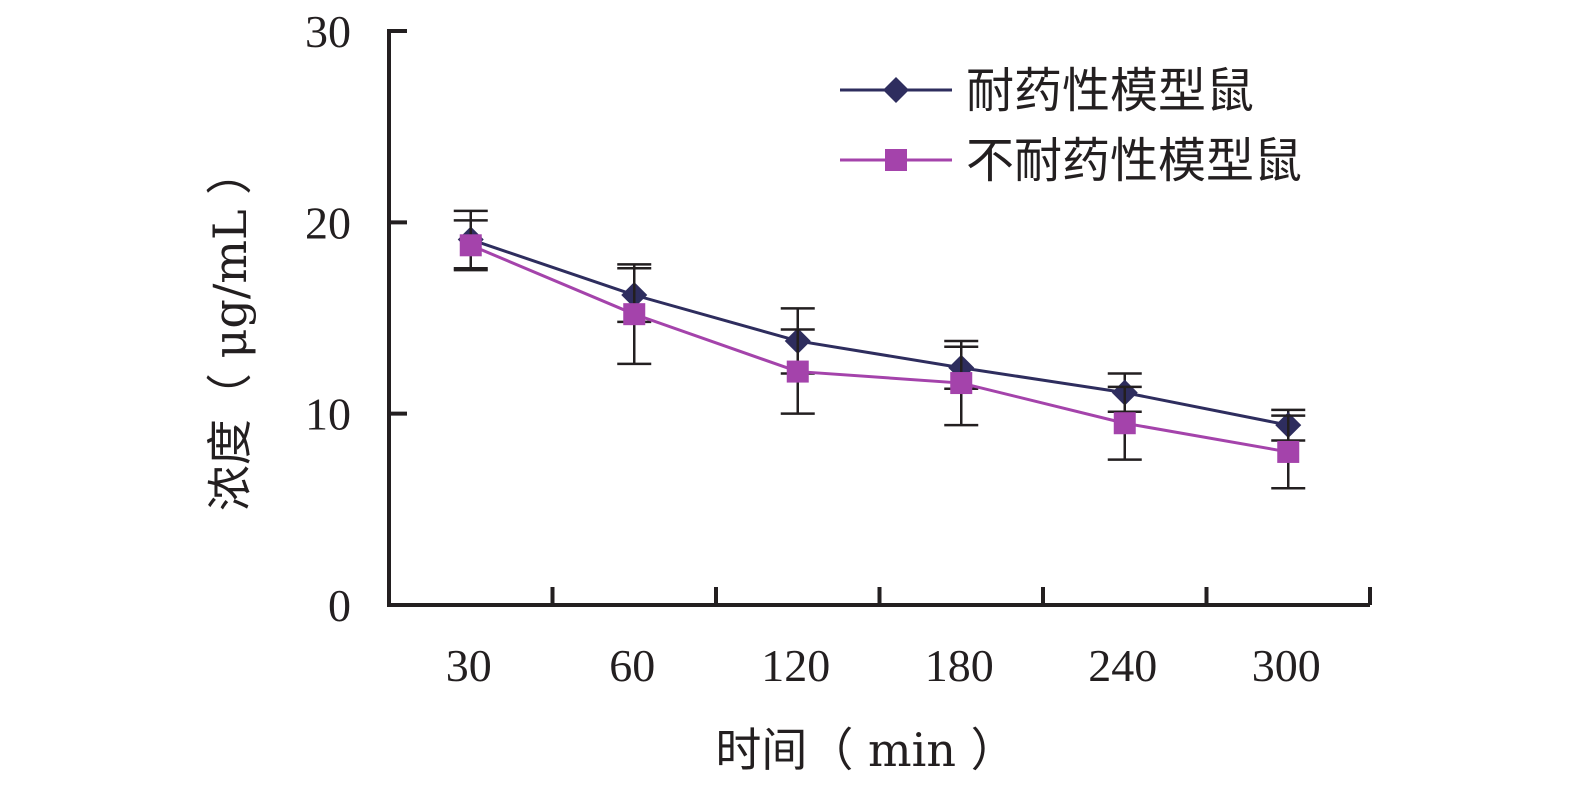  Describe the element at coordinates (1122, 665) in the screenshot. I see `x-tick-label: 240` at that location.